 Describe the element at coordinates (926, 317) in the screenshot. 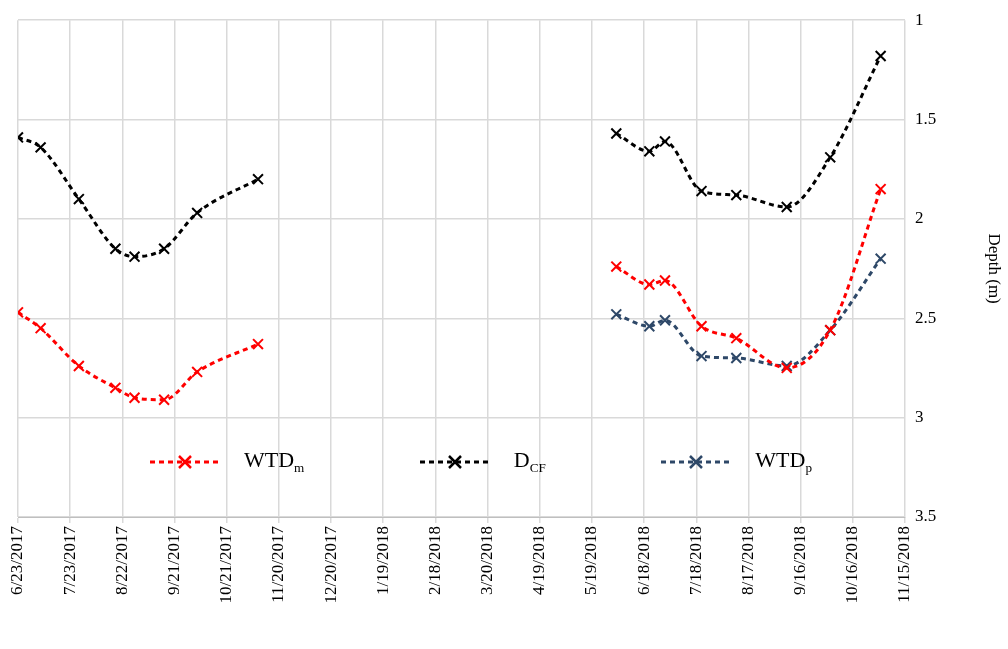

I see `y-tick-label: 2.5` at that location.